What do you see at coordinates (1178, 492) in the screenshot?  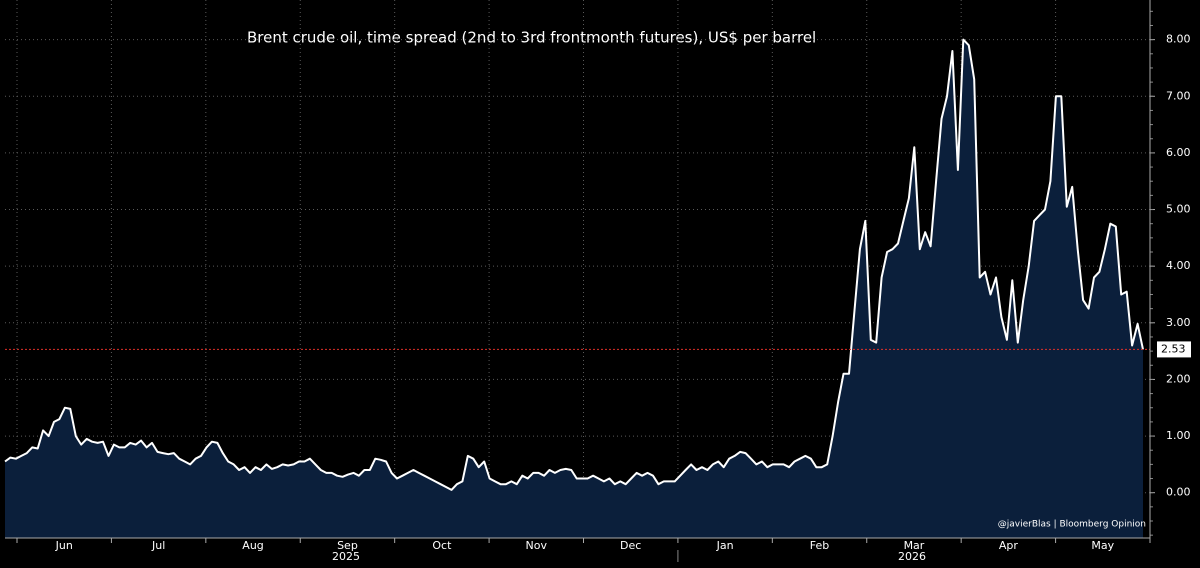 I see `y-tick-label: 0.00` at bounding box center [1178, 492].